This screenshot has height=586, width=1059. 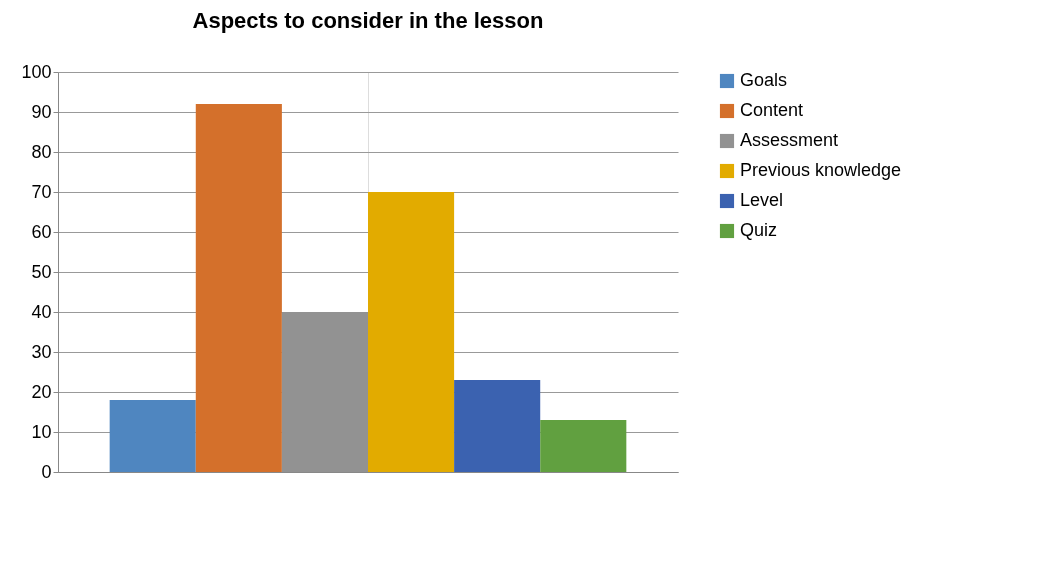 I want to click on legend-label: Goals, so click(x=764, y=80).